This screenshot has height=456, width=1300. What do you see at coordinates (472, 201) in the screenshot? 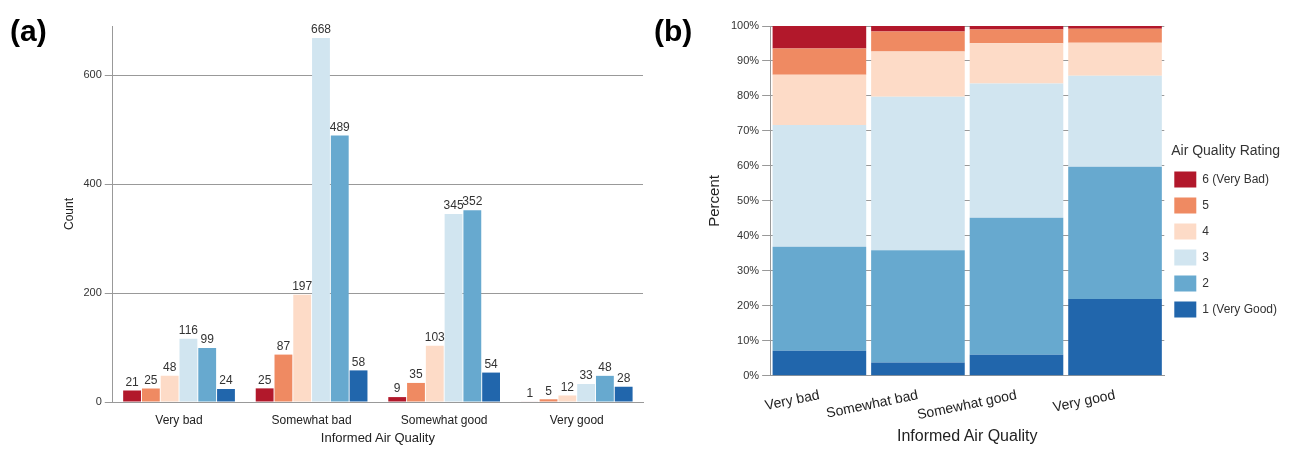
I see `data-label: 352` at bounding box center [472, 201].